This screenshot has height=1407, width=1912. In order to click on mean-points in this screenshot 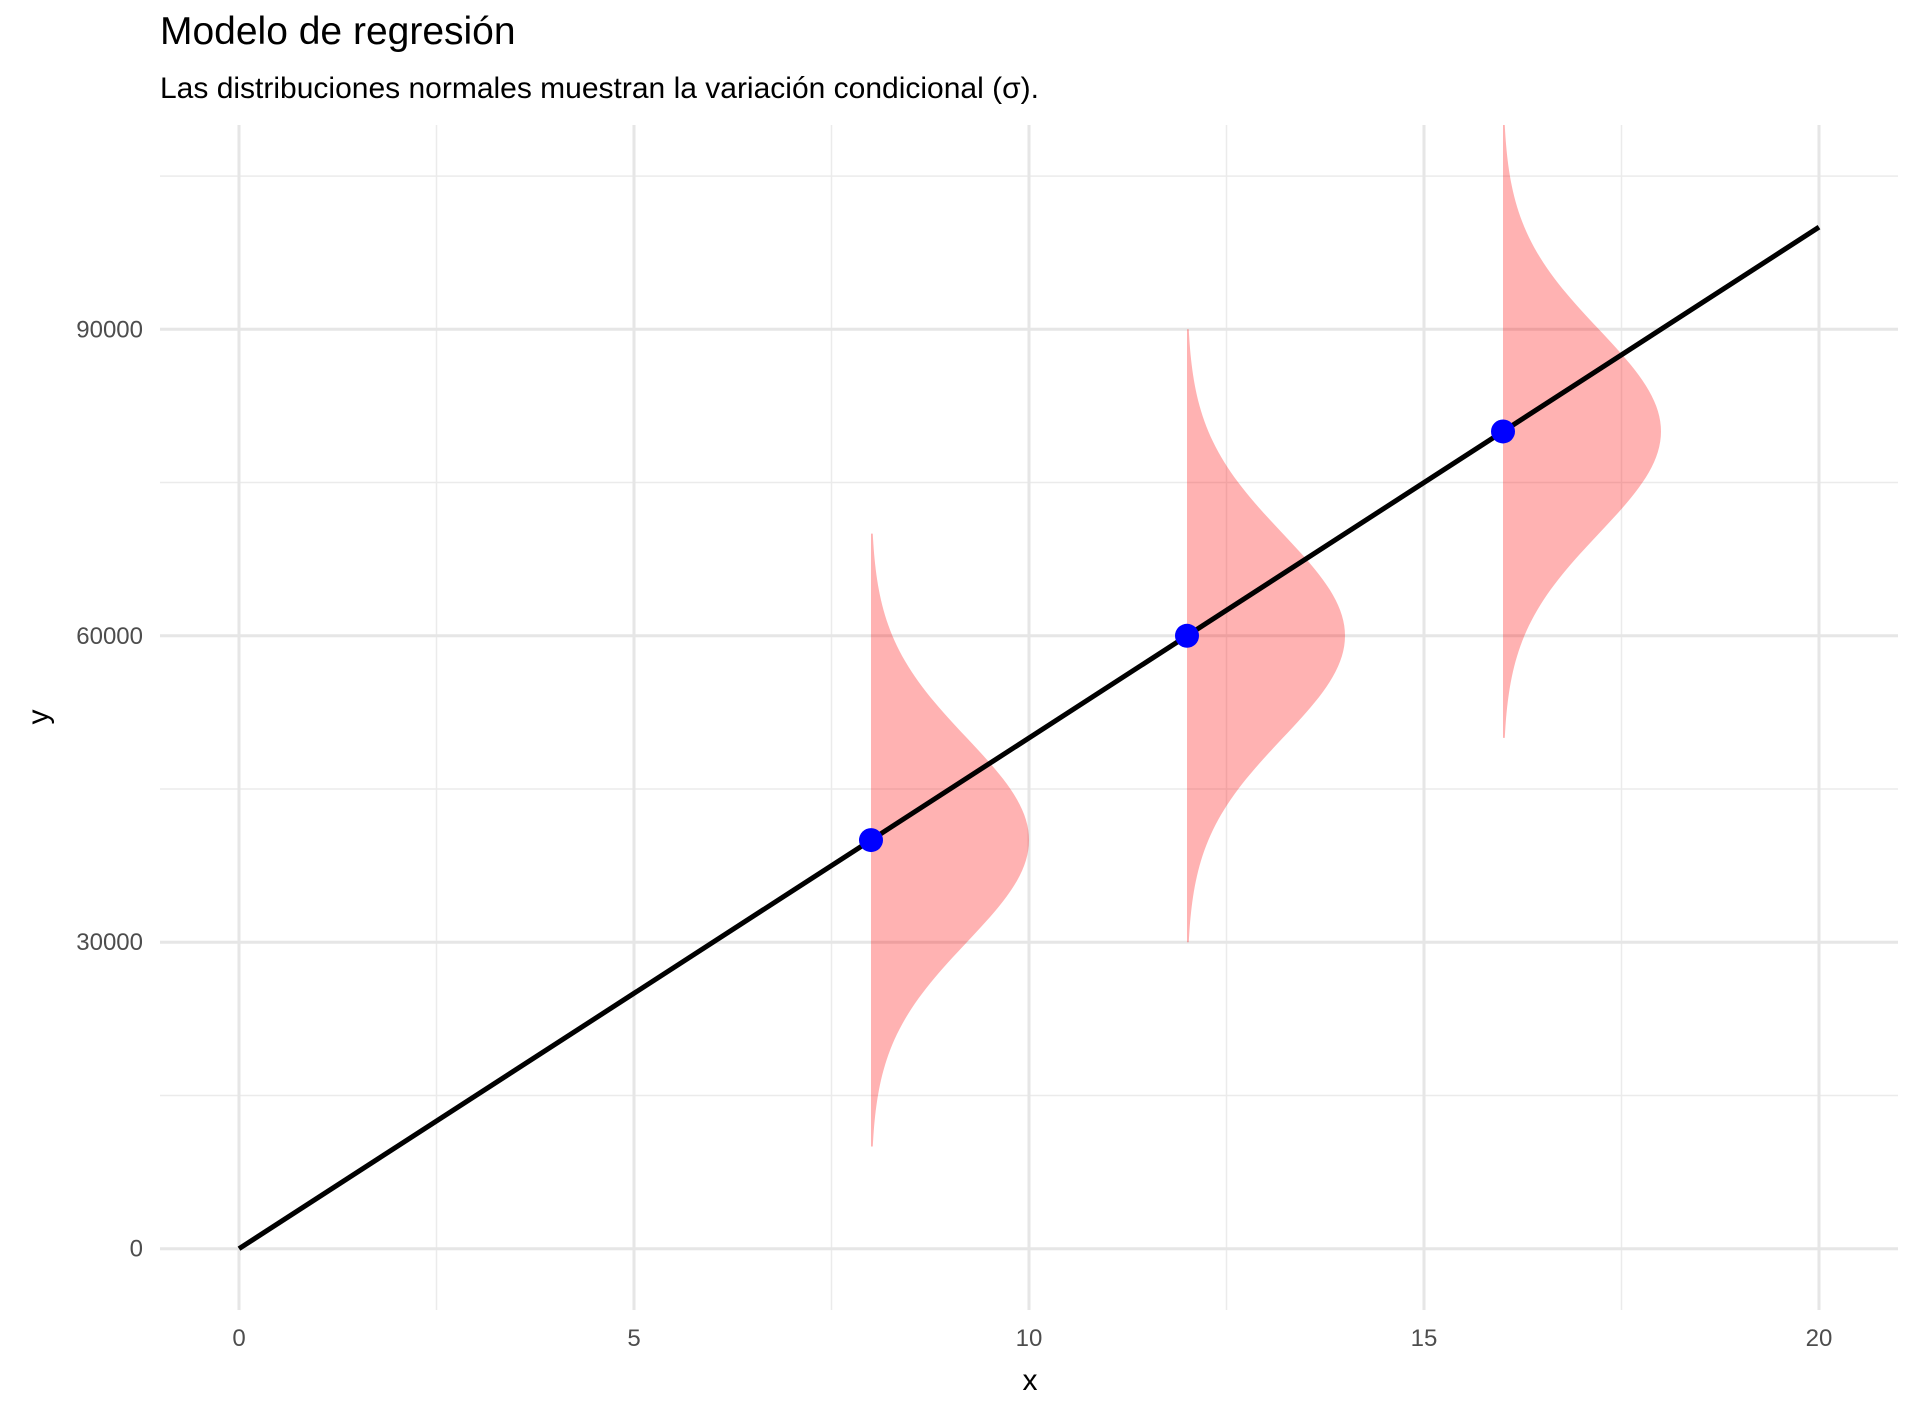, I will do `click(1187, 636)`.